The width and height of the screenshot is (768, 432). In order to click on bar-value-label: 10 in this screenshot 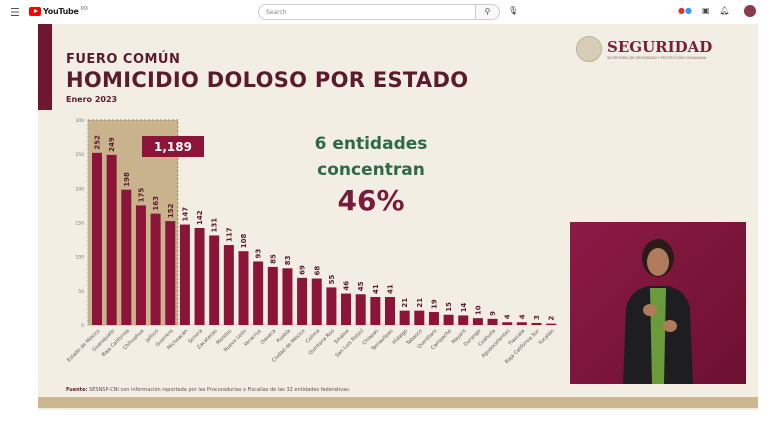, I will do `click(478, 310)`.